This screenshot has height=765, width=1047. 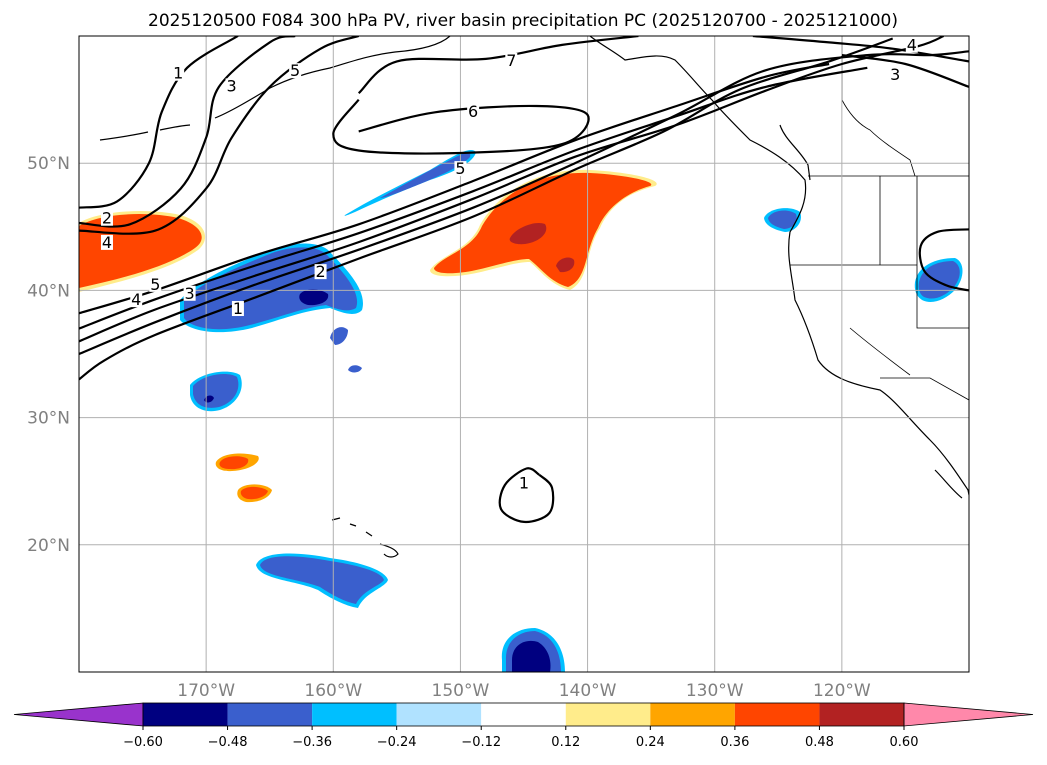 What do you see at coordinates (715, 691) in the screenshot?
I see `longitude-tick-label: 130°W` at bounding box center [715, 691].